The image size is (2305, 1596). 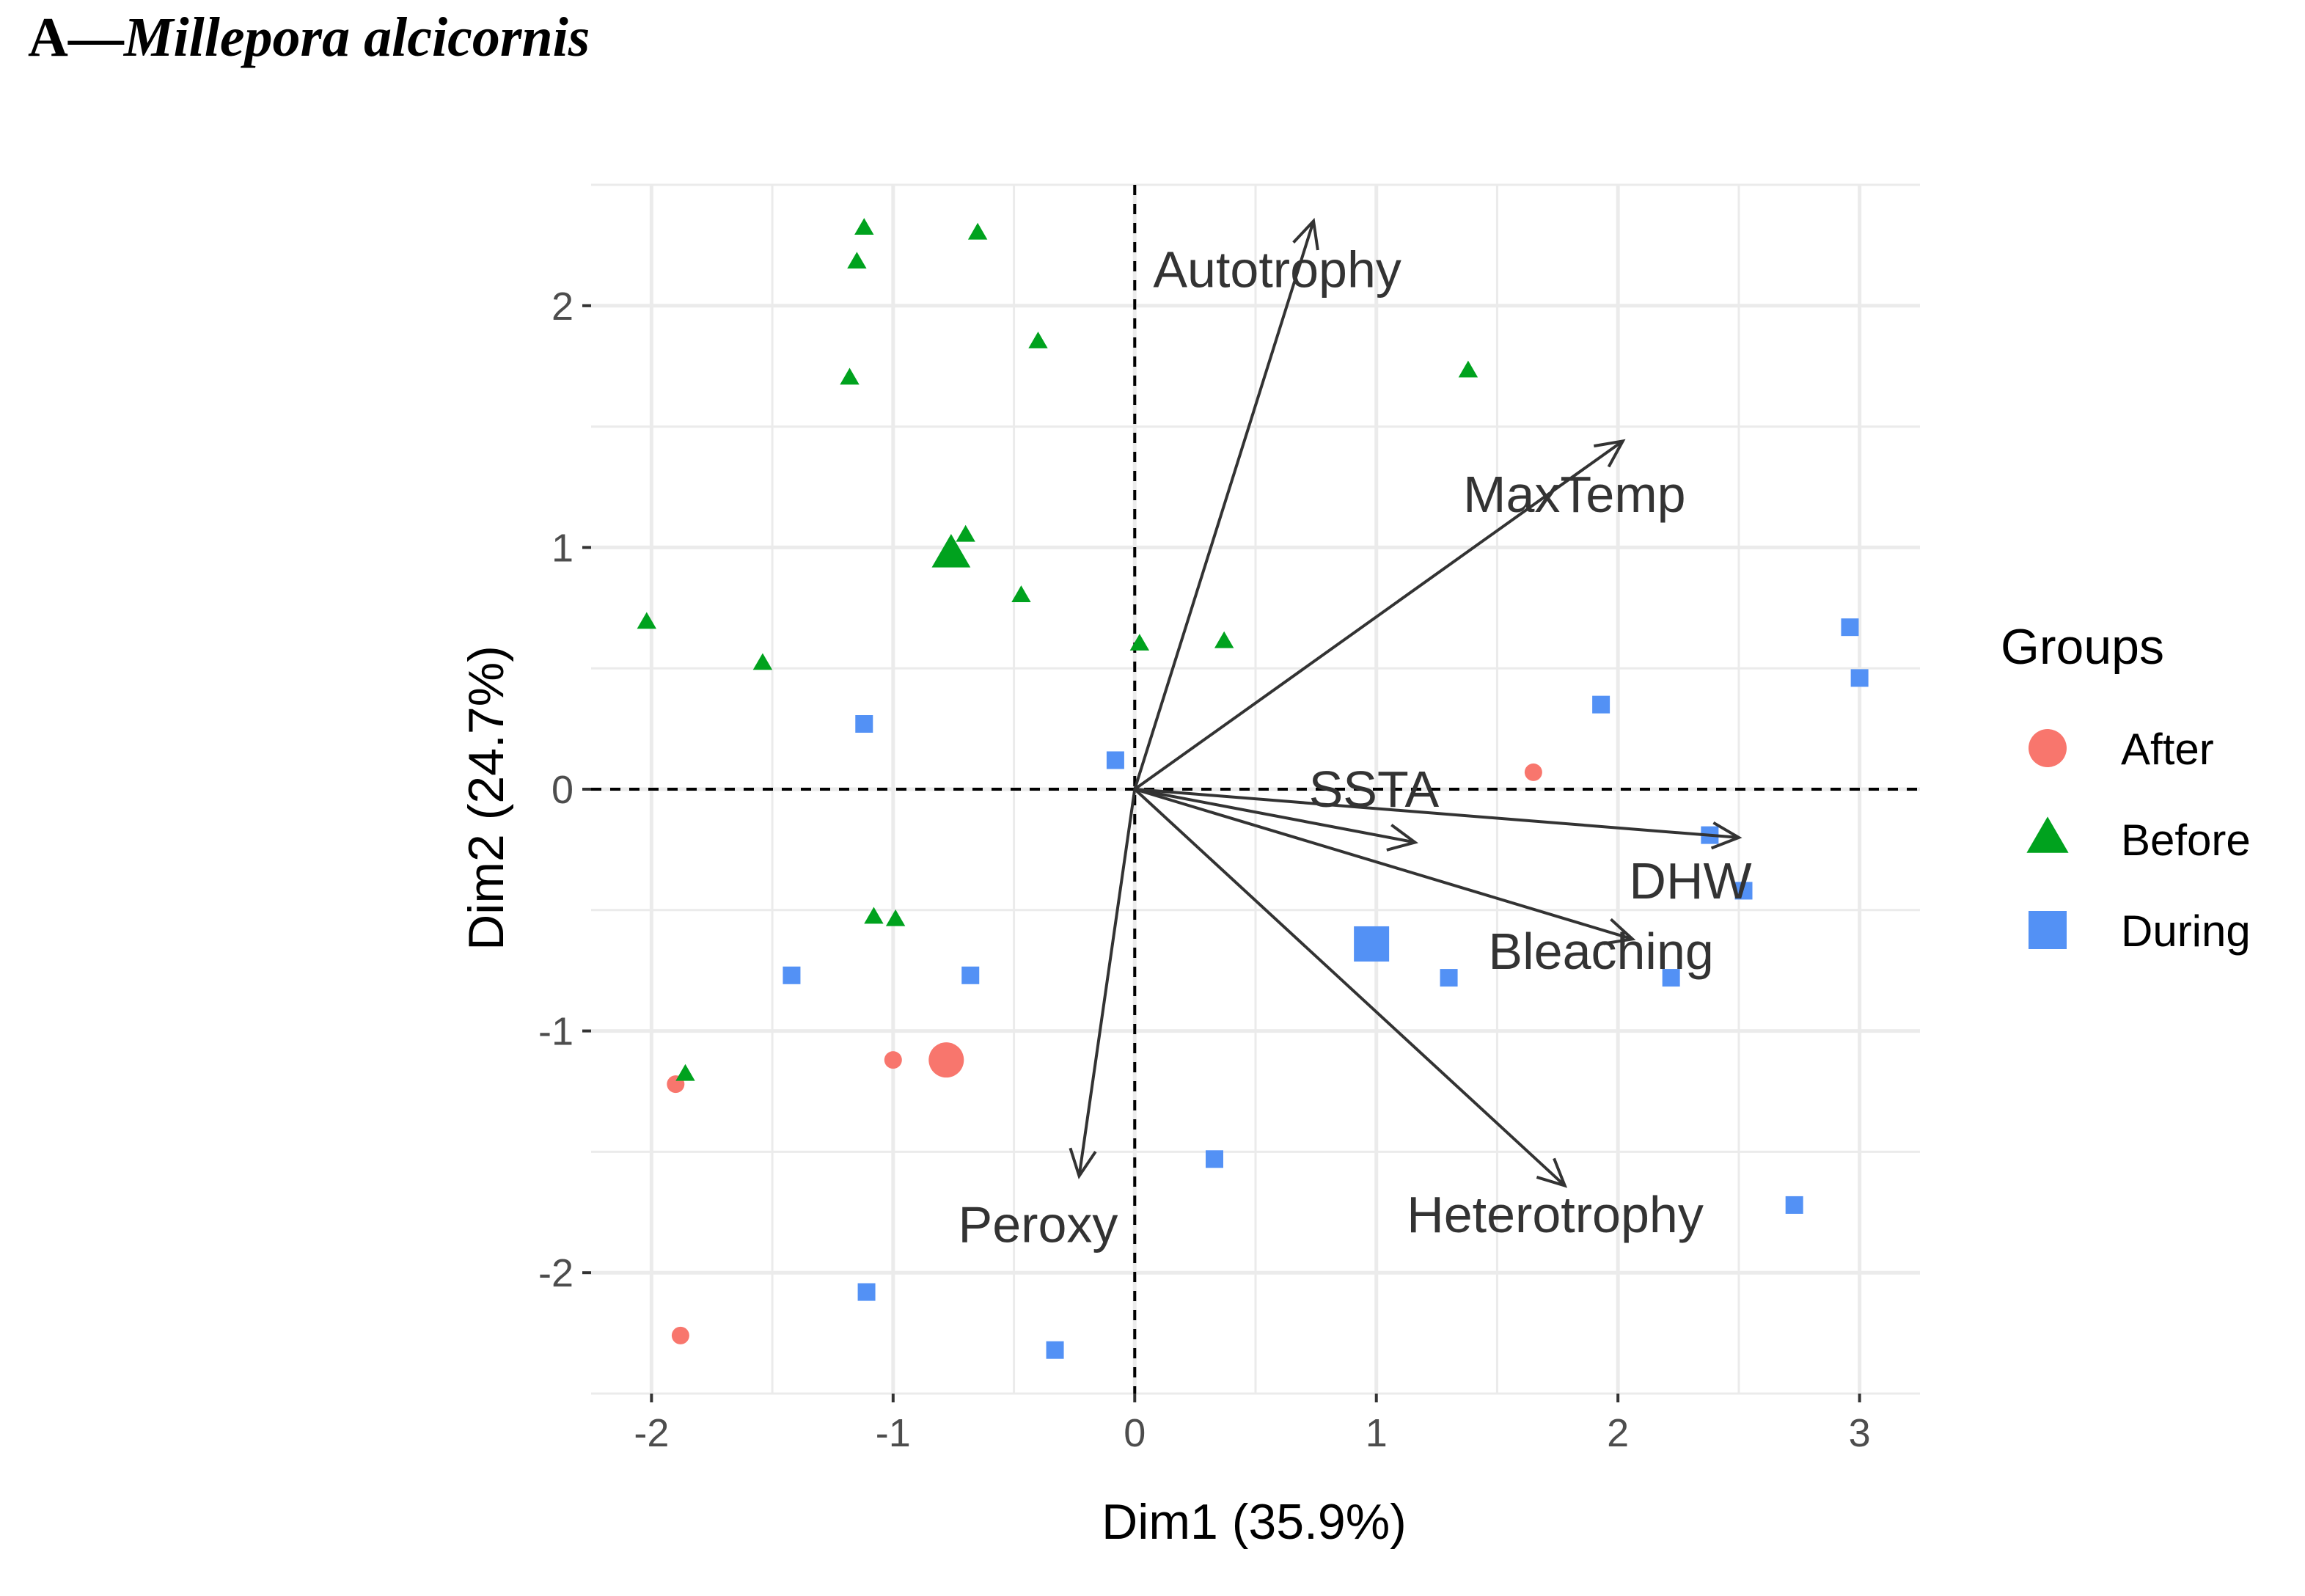 I want to click on arrowhead-autotrophy, so click(x=1305, y=234).